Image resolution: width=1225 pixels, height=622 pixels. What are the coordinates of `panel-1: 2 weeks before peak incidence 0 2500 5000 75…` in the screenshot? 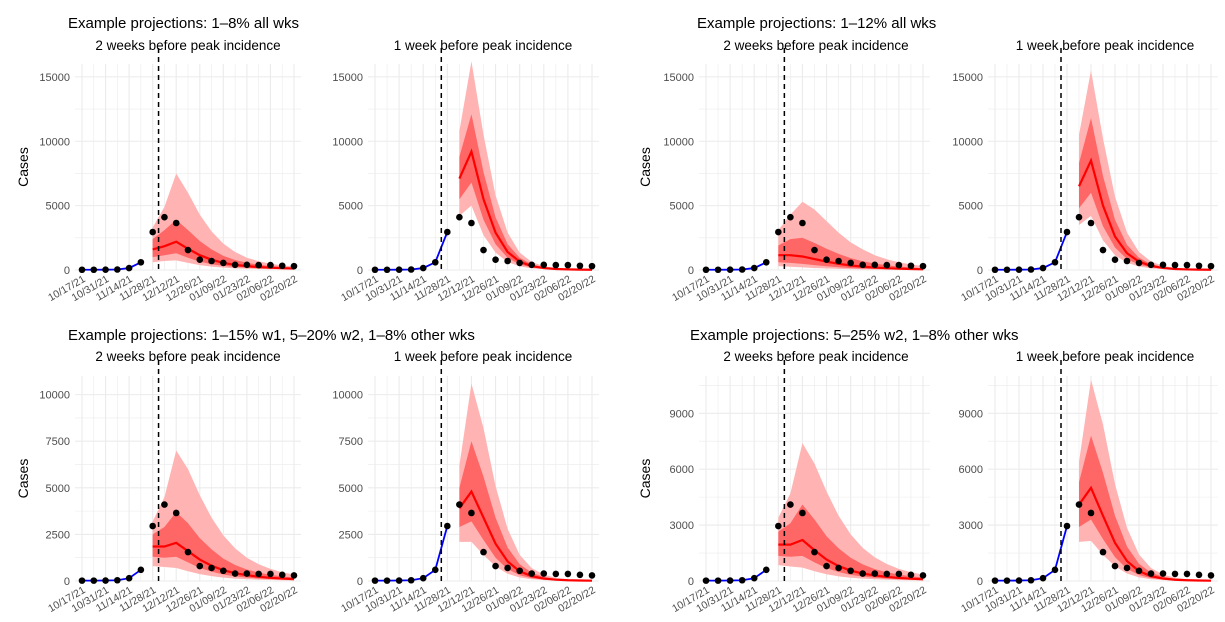 It's located at (170, 482).